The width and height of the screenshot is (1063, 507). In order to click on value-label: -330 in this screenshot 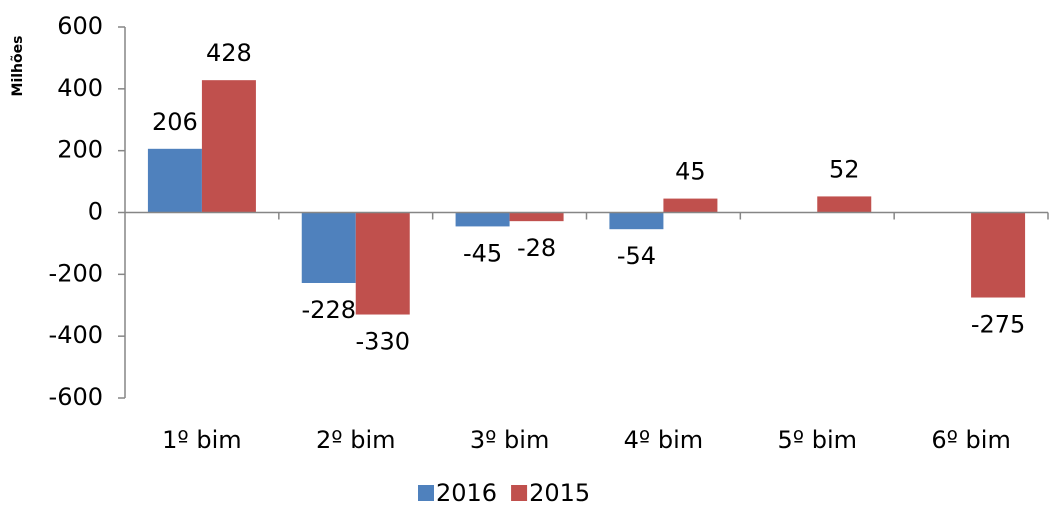, I will do `click(383, 342)`.